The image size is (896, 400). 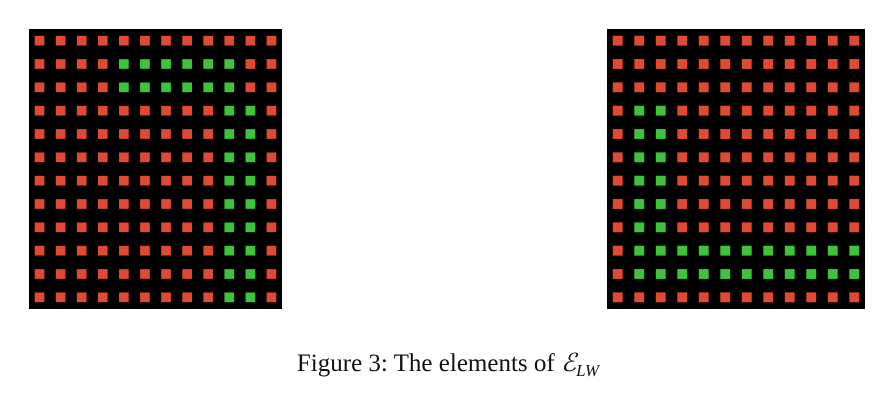 What do you see at coordinates (271, 180) in the screenshot?
I see `left-grid-cell-r6-c11-off` at bounding box center [271, 180].